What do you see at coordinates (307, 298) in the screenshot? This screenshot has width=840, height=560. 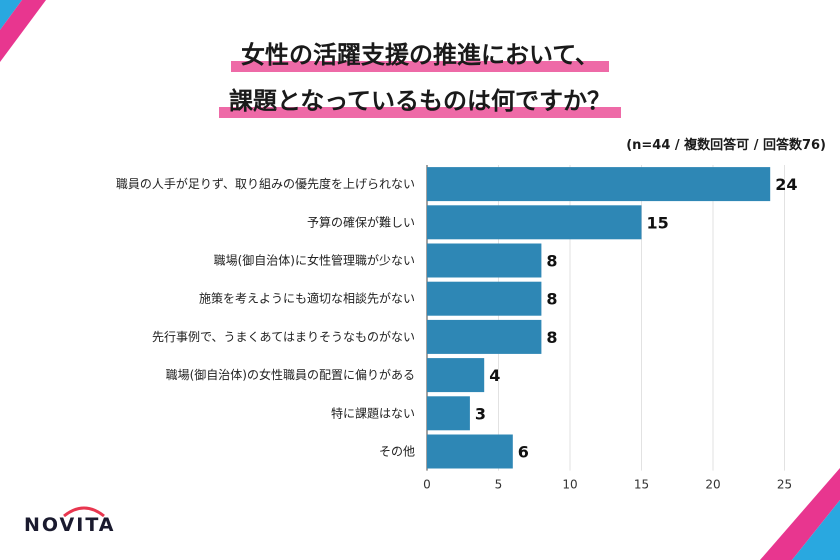 I see `category-label: 施策を考えようにも適切な相談先がない` at bounding box center [307, 298].